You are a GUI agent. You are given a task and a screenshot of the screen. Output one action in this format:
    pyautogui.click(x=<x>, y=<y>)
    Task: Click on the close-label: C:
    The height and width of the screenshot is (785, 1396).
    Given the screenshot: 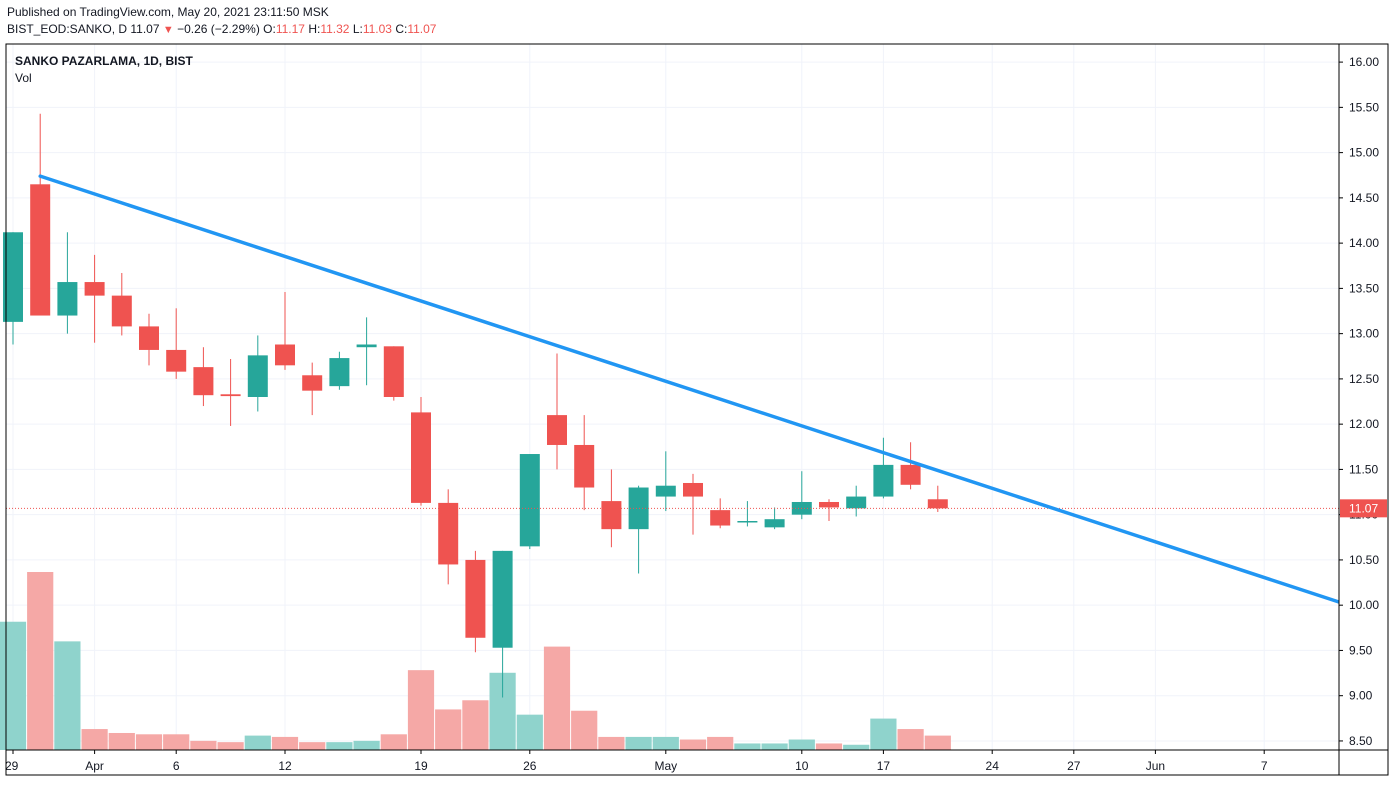 What is the action you would take?
    pyautogui.click(x=401, y=29)
    